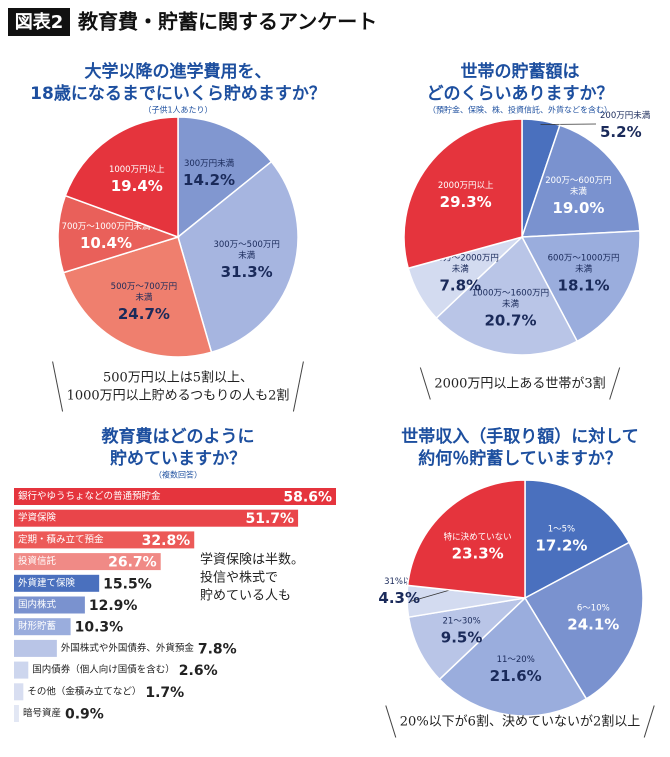 This screenshot has height=757, width=670. Describe the element at coordinates (520, 71) in the screenshot. I see `chart-title: 世帯の貯蓄額は` at that location.